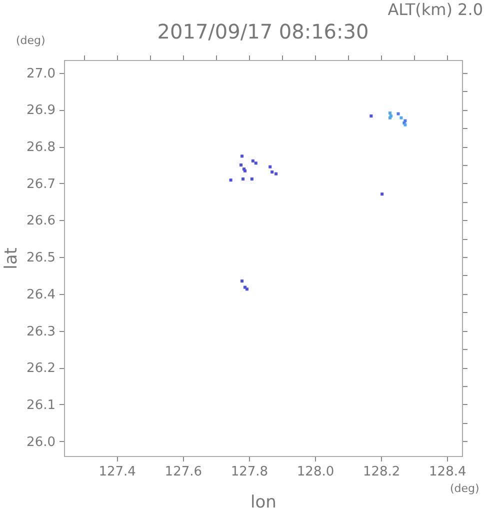  I want to click on x-axis-title: lon, so click(263, 502).